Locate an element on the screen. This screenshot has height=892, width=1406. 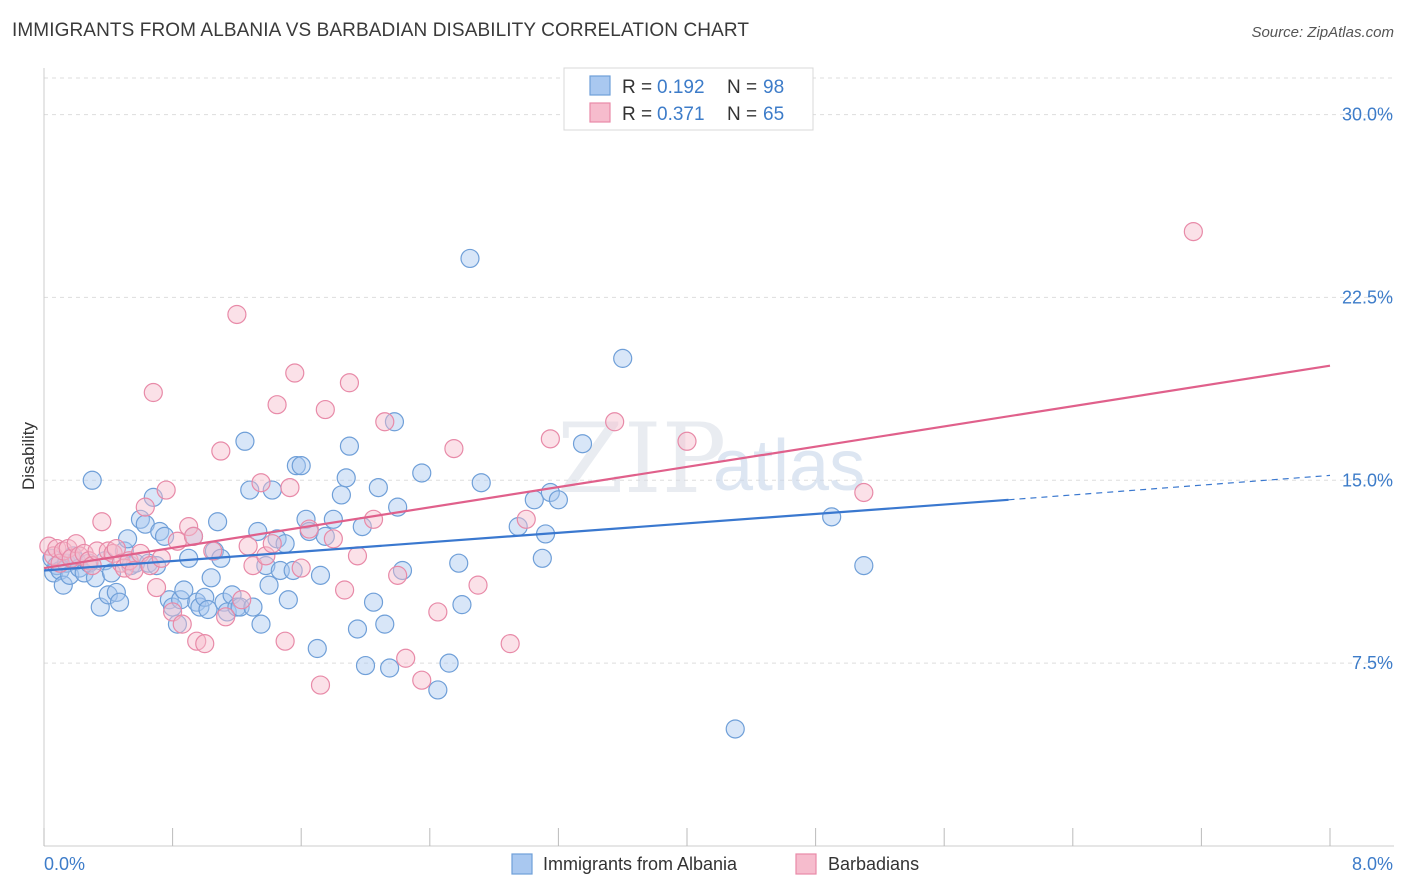
watermark-atlas: atlas is located at coordinates (789, 466).